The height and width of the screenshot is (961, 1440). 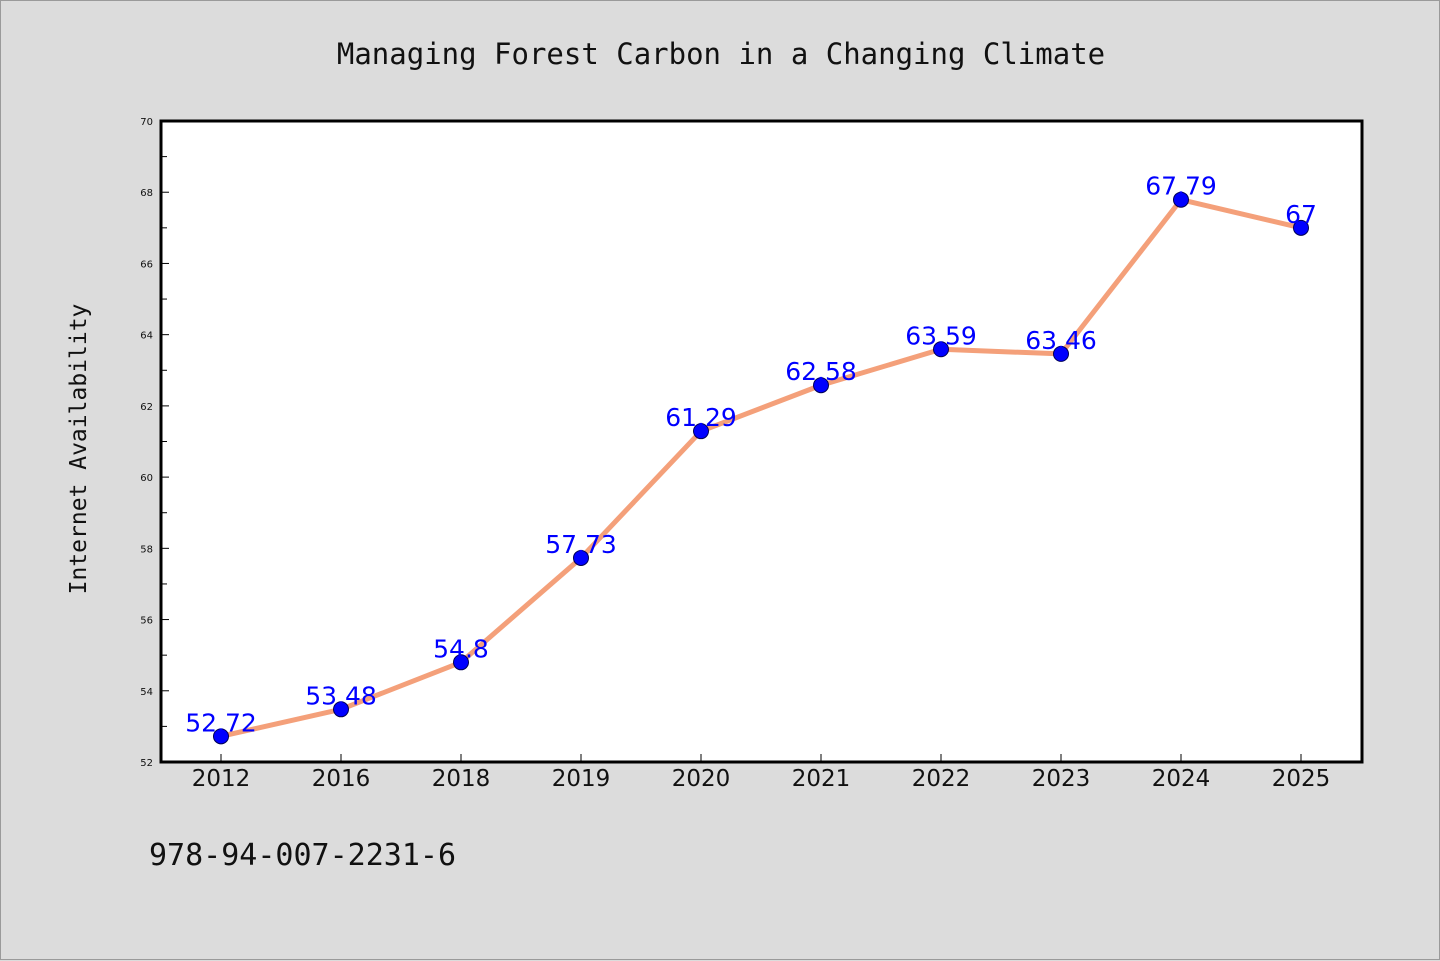 I want to click on data-point-label: 63.46, so click(x=1061, y=340).